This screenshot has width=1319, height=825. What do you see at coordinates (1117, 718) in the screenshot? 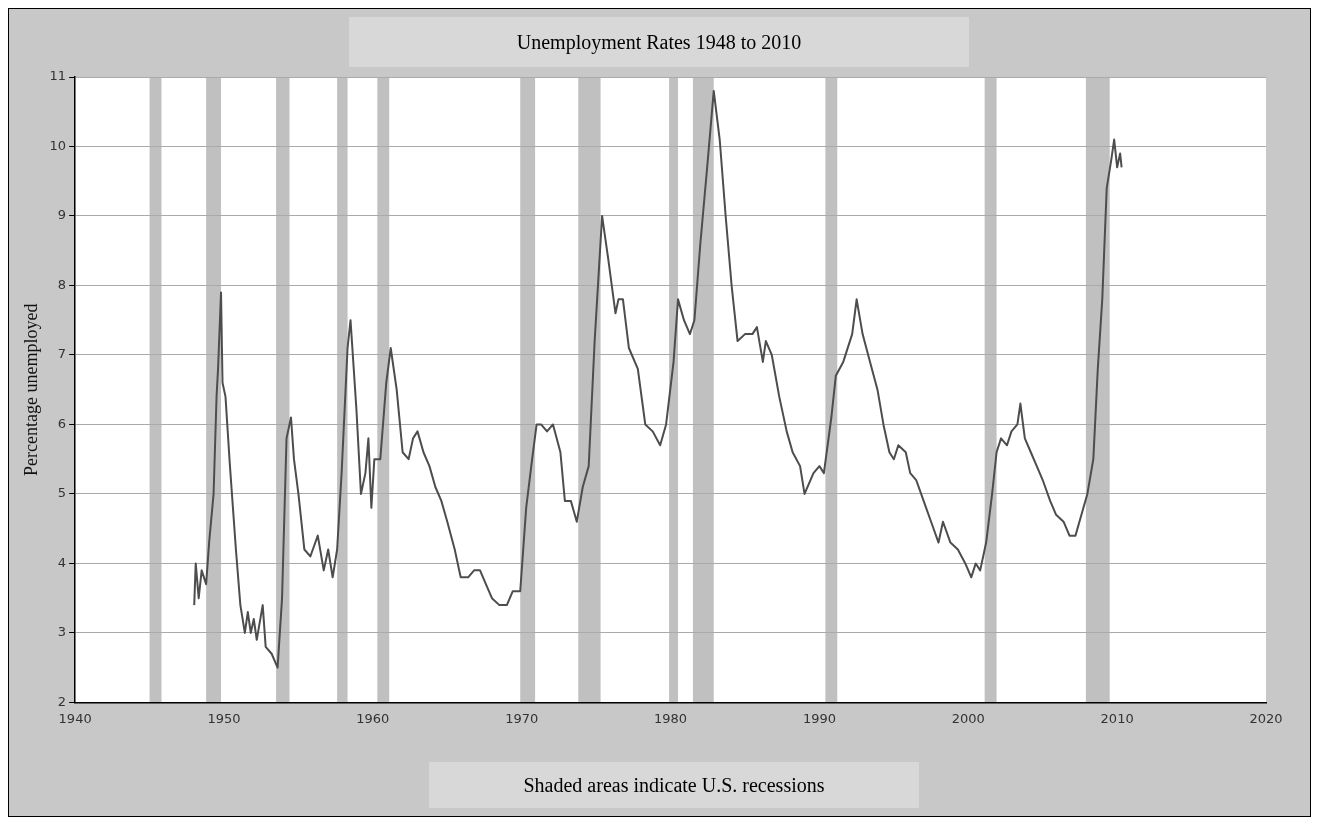
I see `x-tick-label: 2010` at bounding box center [1117, 718].